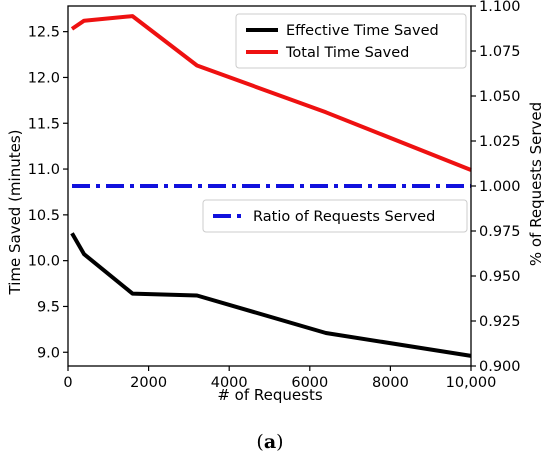 Image resolution: width=550 pixels, height=462 pixels. I want to click on legend1-label-0: Effective Time Saved, so click(362, 31).